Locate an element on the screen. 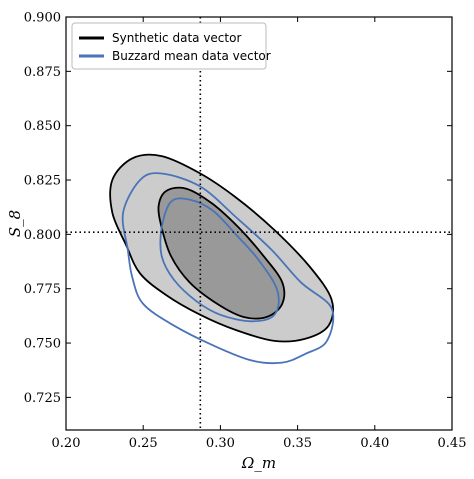 This screenshot has width=474, height=479. x-tick-label: 0.30 is located at coordinates (220, 443).